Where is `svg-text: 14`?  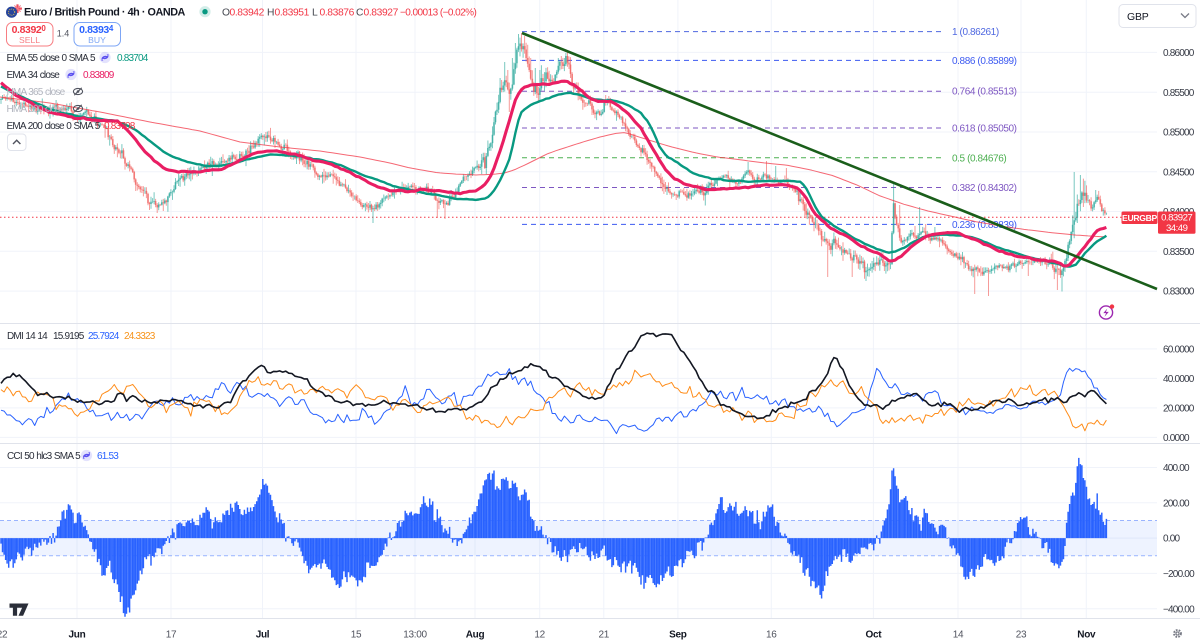 svg-text: 14 is located at coordinates (958, 635).